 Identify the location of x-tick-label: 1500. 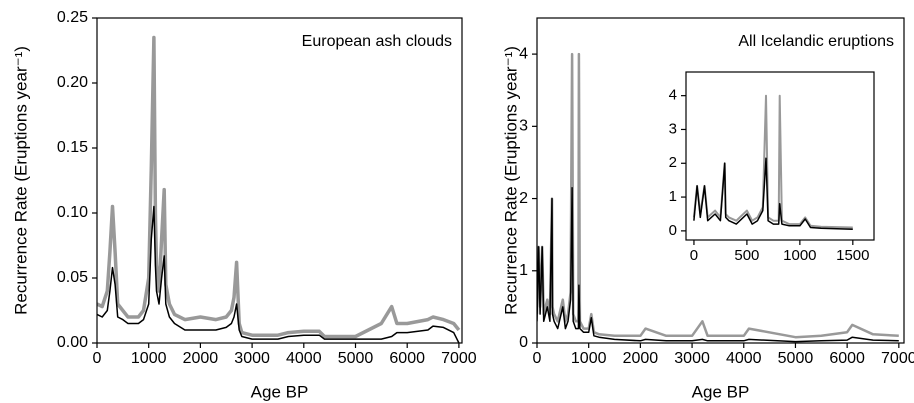
(852, 255).